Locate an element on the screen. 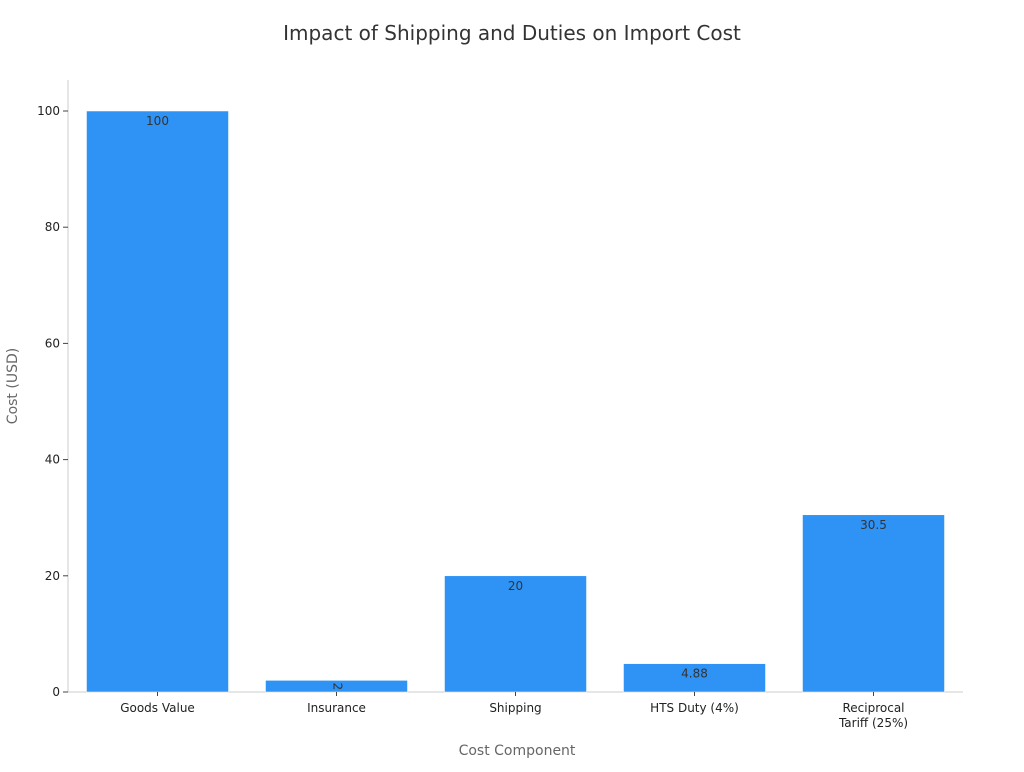  x-tick-label: Insurance is located at coordinates (336, 708).